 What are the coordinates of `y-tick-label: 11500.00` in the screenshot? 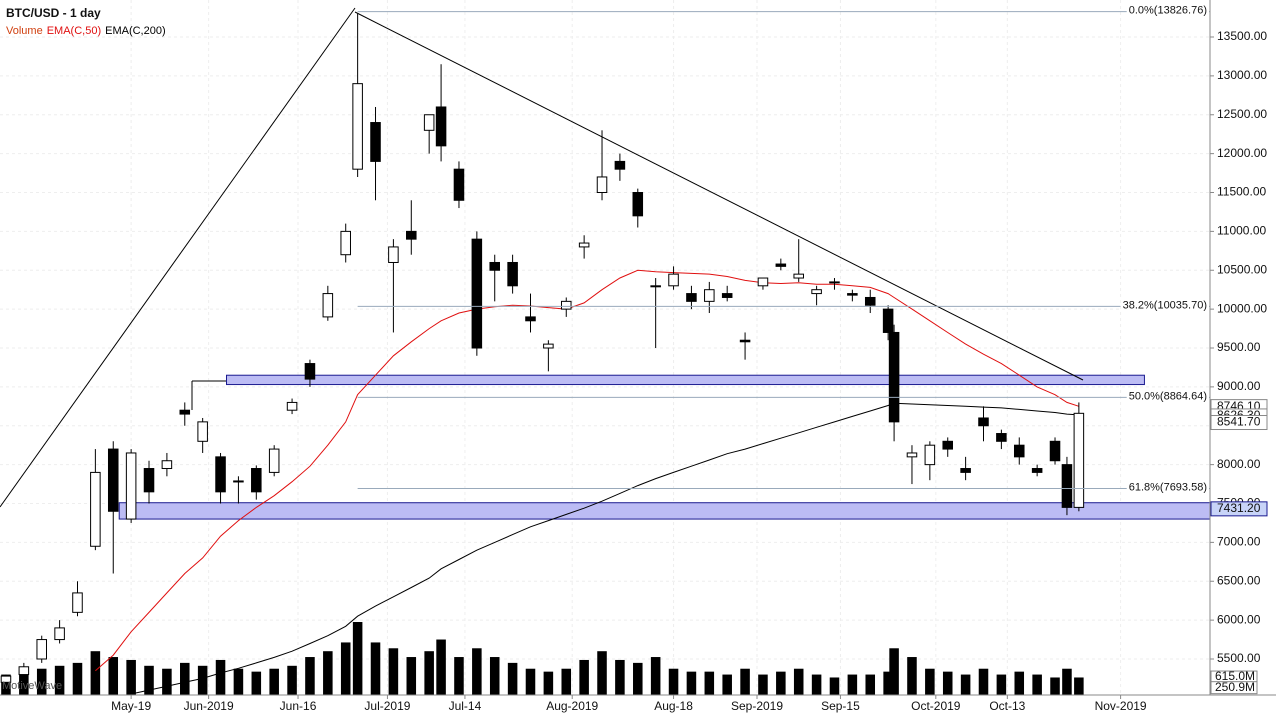 It's located at (1241, 192).